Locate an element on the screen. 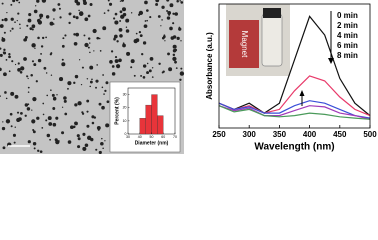 This screenshot has height=240, width=378. y-tick-label: 30 is located at coordinates (125, 94).